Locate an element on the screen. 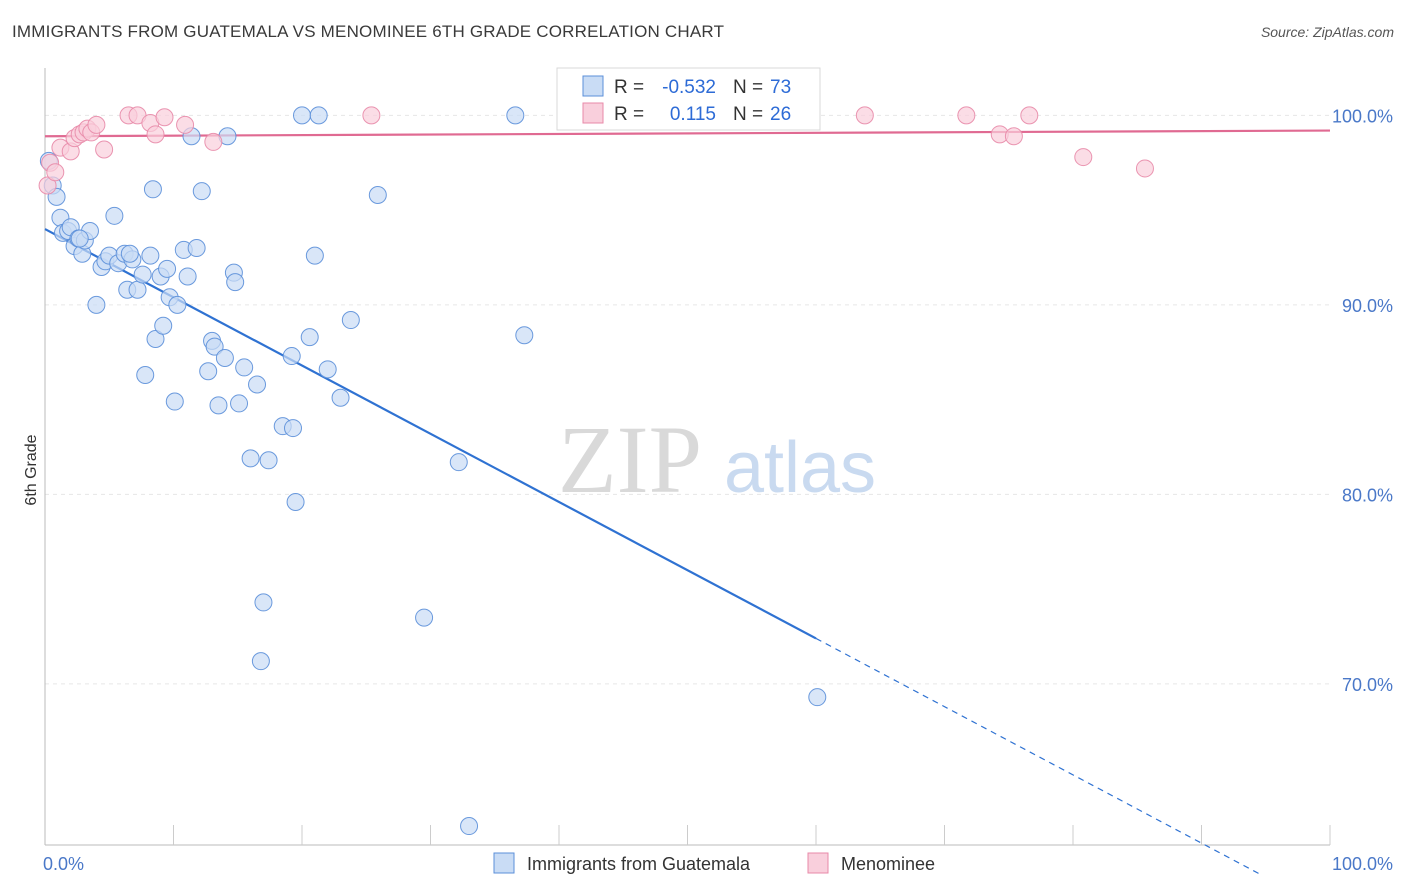 This screenshot has width=1406, height=892. chart-source: Source: ZipAtlas.com is located at coordinates (1327, 32).